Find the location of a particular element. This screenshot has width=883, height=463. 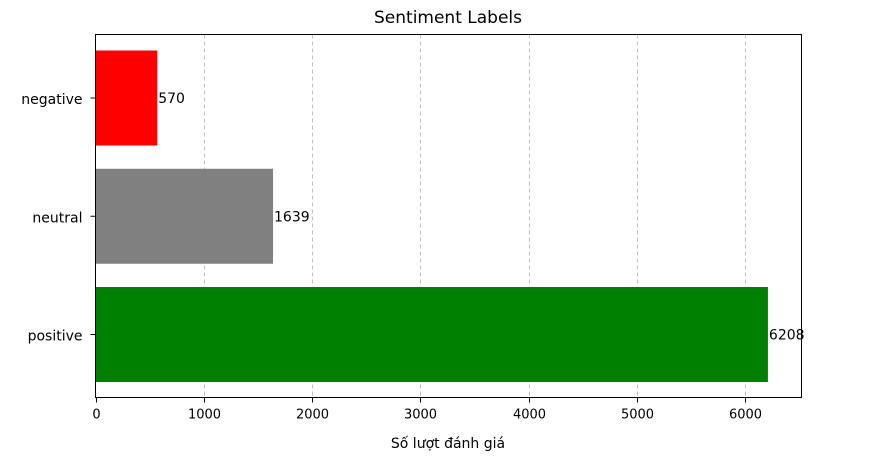

y-tick-label: neutral is located at coordinates (57, 218).